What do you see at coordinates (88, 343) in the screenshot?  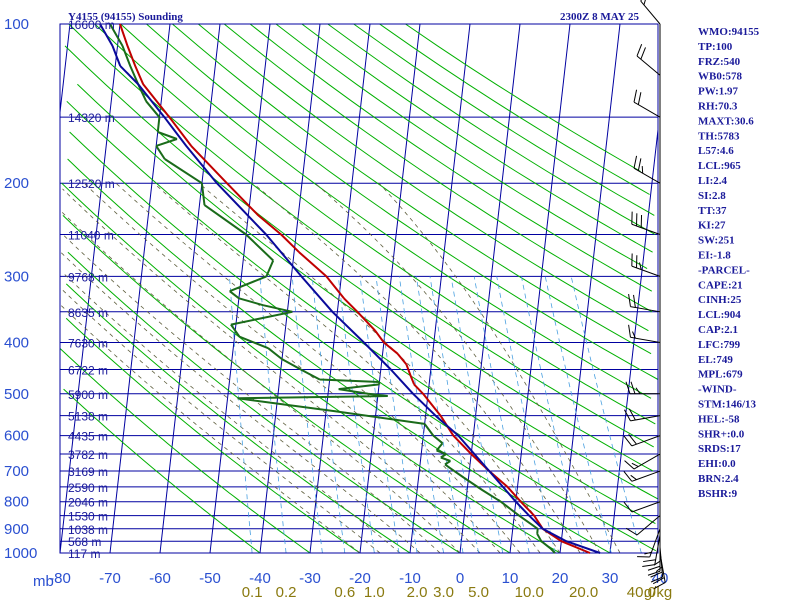 I see `height-label: 7630 m` at bounding box center [88, 343].